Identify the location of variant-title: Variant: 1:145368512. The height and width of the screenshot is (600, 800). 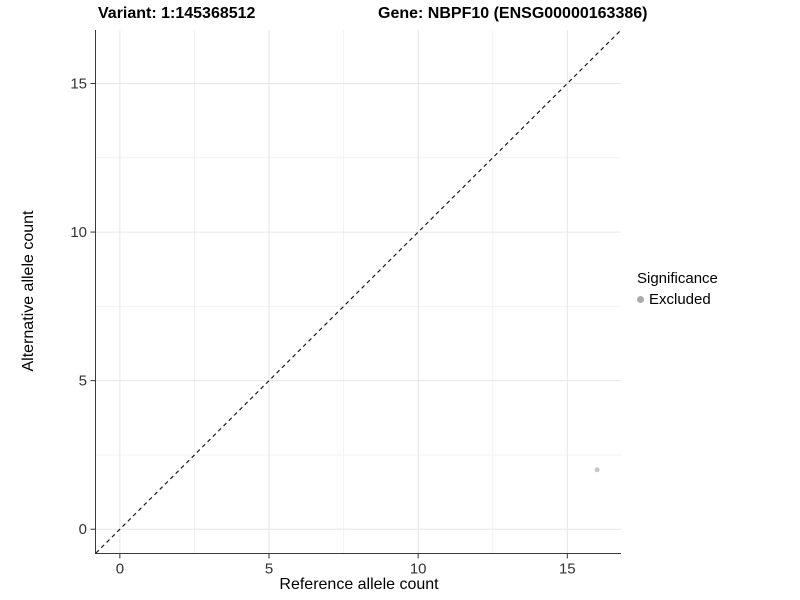
(177, 13).